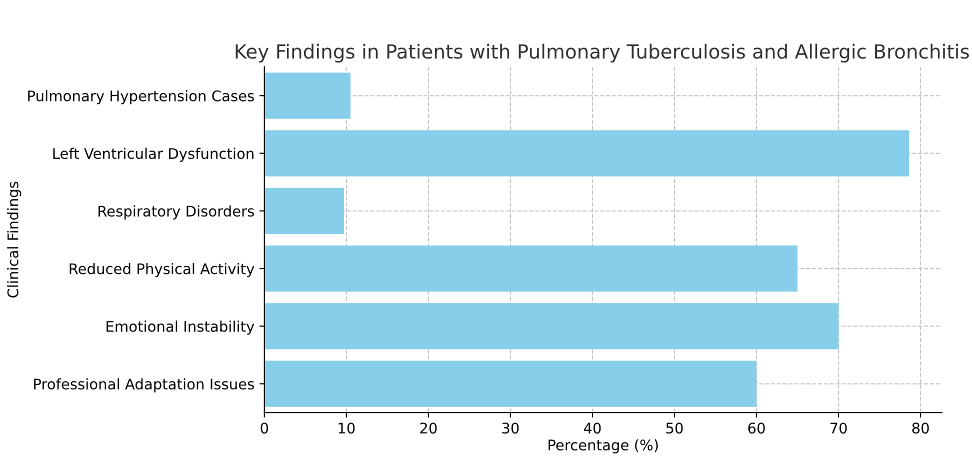 This screenshot has width=972, height=461. Describe the element at coordinates (346, 428) in the screenshot. I see `x-tick-label: 10` at that location.